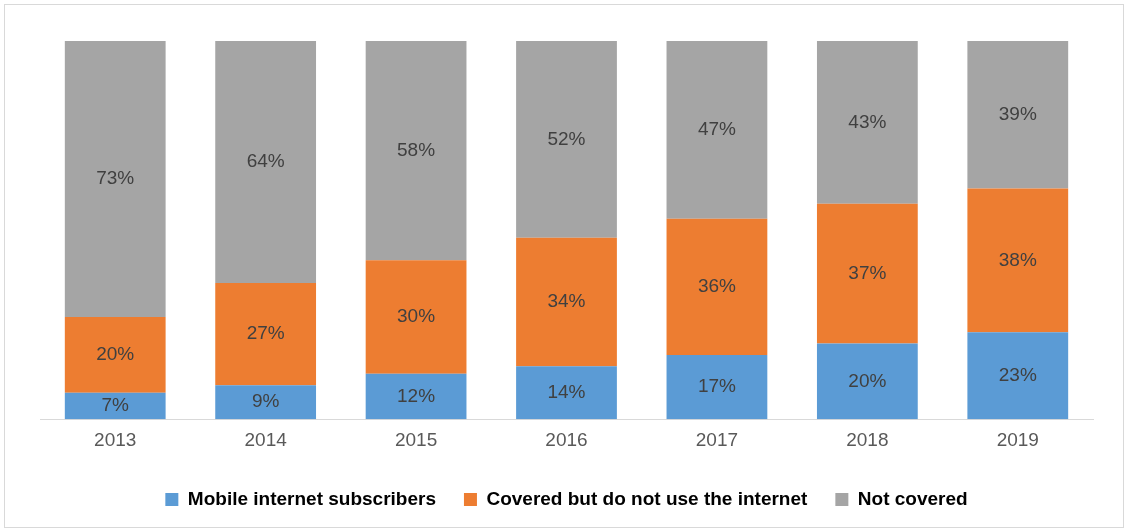  I want to click on data-label: 30%, so click(416, 316).